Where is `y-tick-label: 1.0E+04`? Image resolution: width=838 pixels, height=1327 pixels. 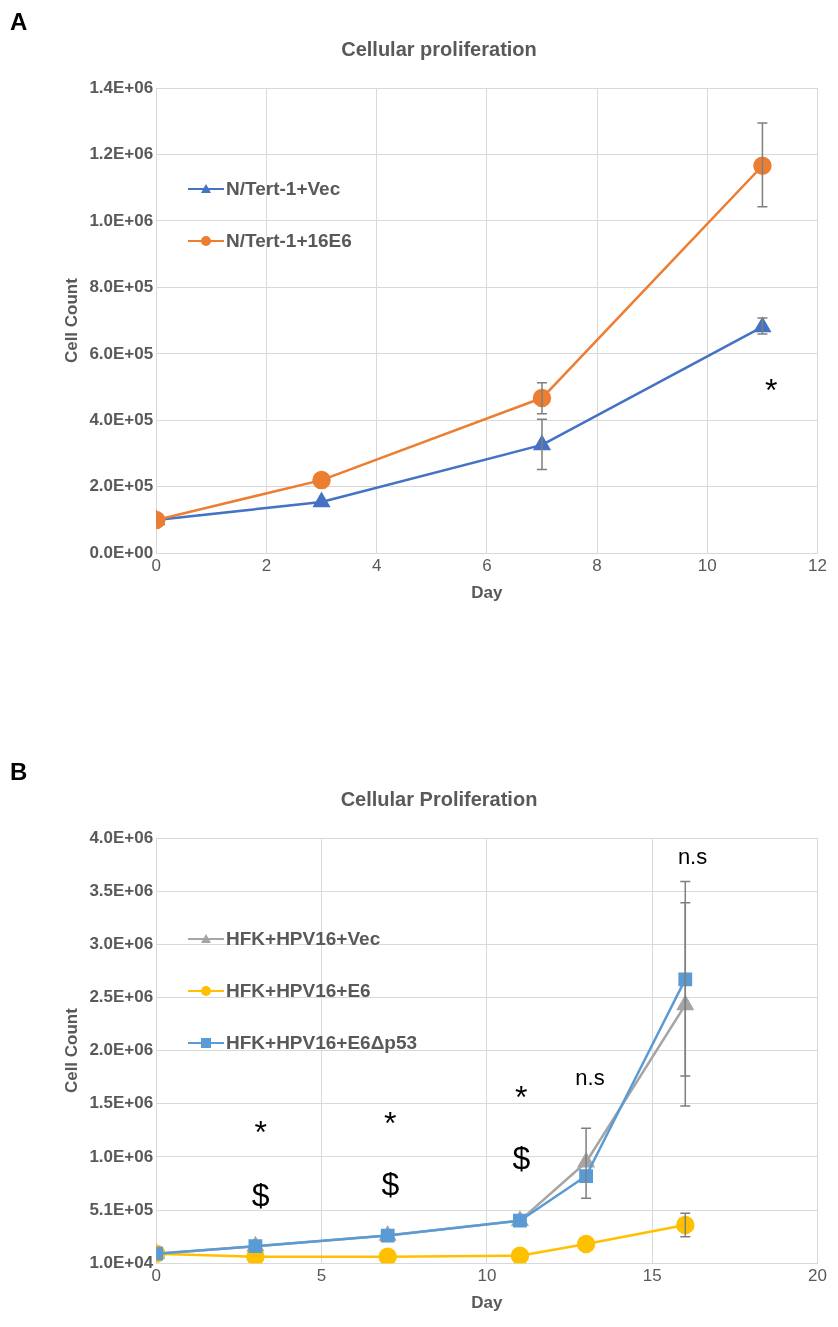
y-tick-label: 1.0E+04 is located at coordinates (121, 1262).